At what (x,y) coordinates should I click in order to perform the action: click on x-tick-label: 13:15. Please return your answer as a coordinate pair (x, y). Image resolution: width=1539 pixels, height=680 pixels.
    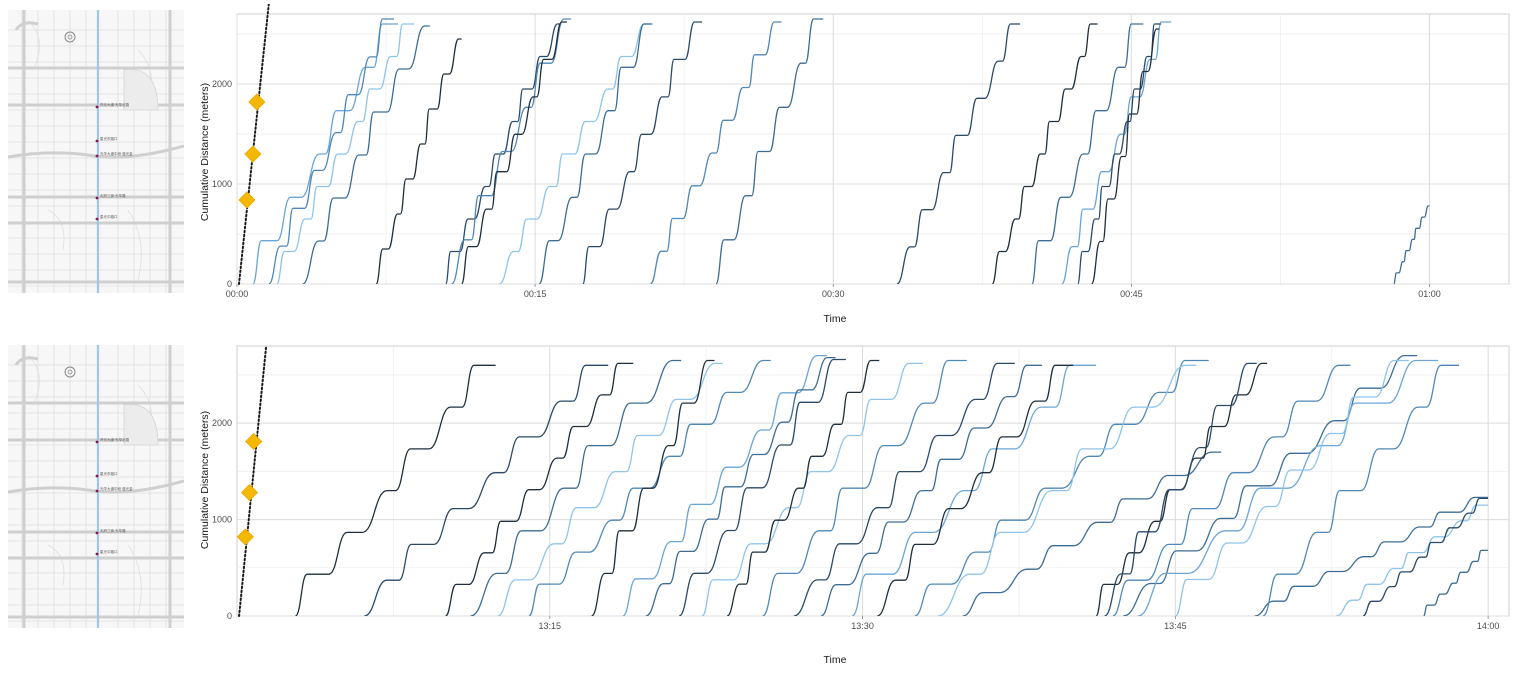
    Looking at the image, I should click on (550, 626).